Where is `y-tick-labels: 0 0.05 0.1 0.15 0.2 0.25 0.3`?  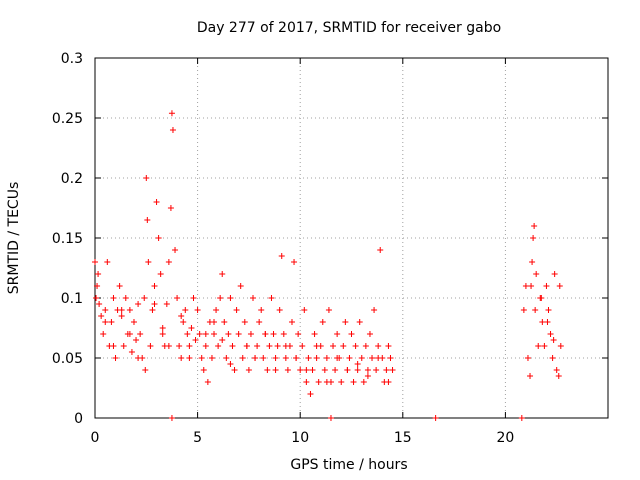 y-tick-labels: 0 0.05 0.1 0.15 0.2 0.25 0.3 is located at coordinates (67, 239).